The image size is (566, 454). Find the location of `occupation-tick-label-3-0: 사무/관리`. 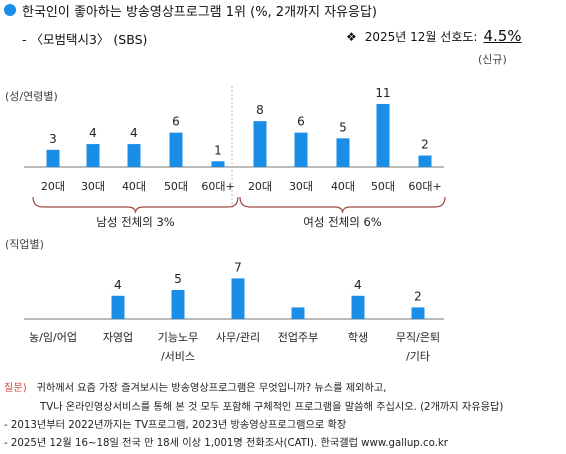

occupation-tick-label-3-0: 사무/관리 is located at coordinates (238, 337).